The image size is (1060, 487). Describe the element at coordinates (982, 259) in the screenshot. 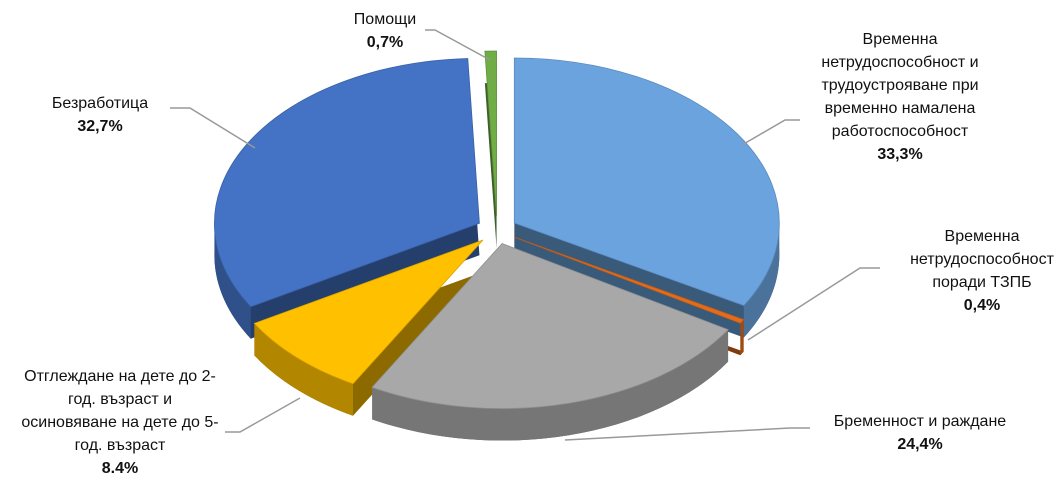

I see `category-name: Временна нетрудоспособност поради ТЗПБ` at that location.